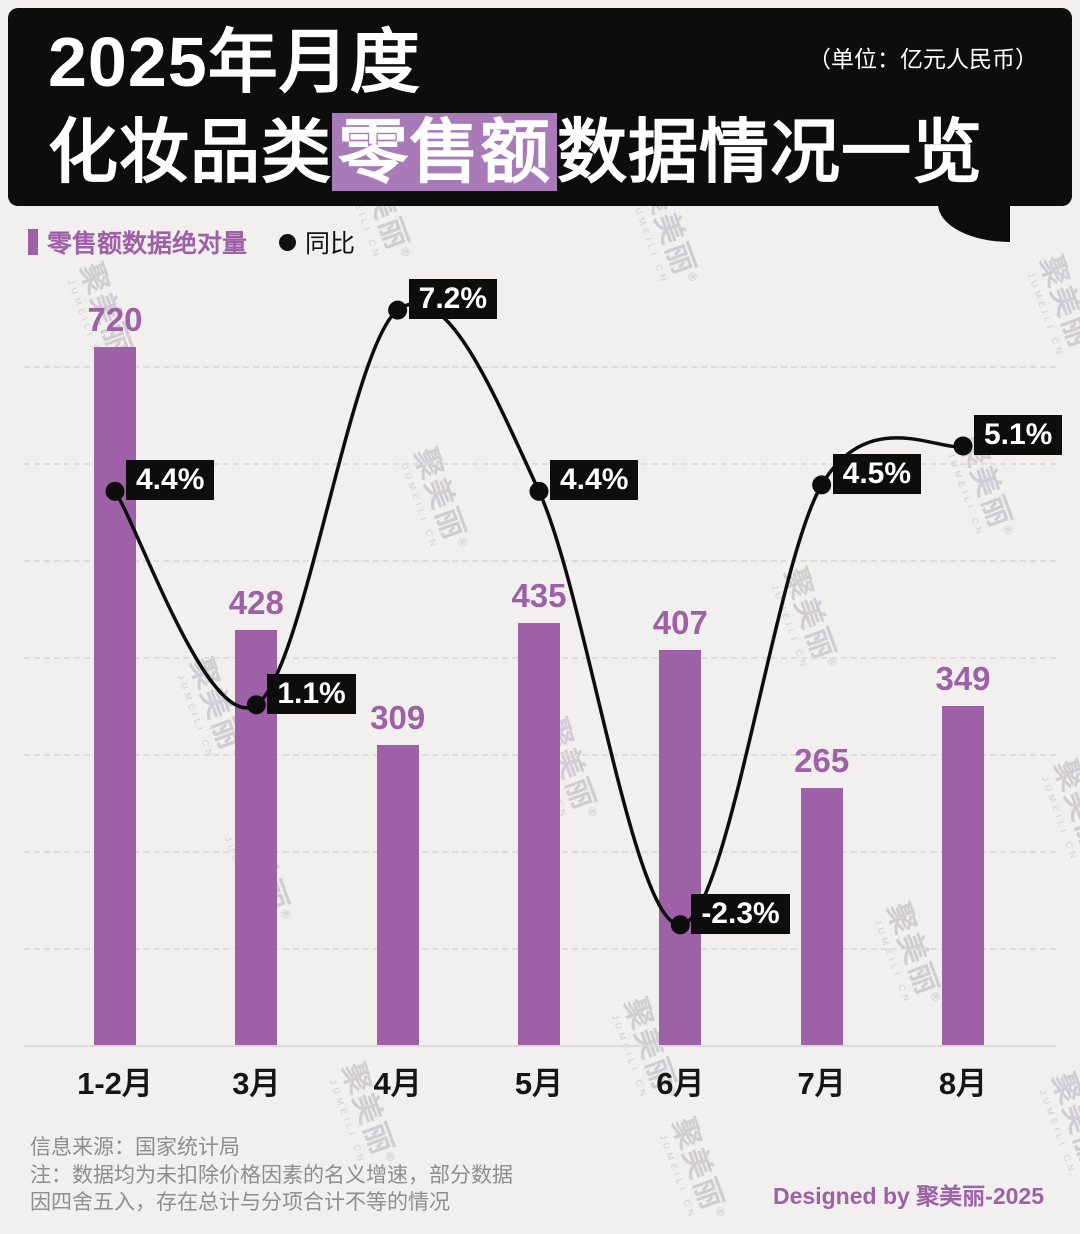  What do you see at coordinates (821, 916) in the screenshot?
I see `bar-7月` at bounding box center [821, 916].